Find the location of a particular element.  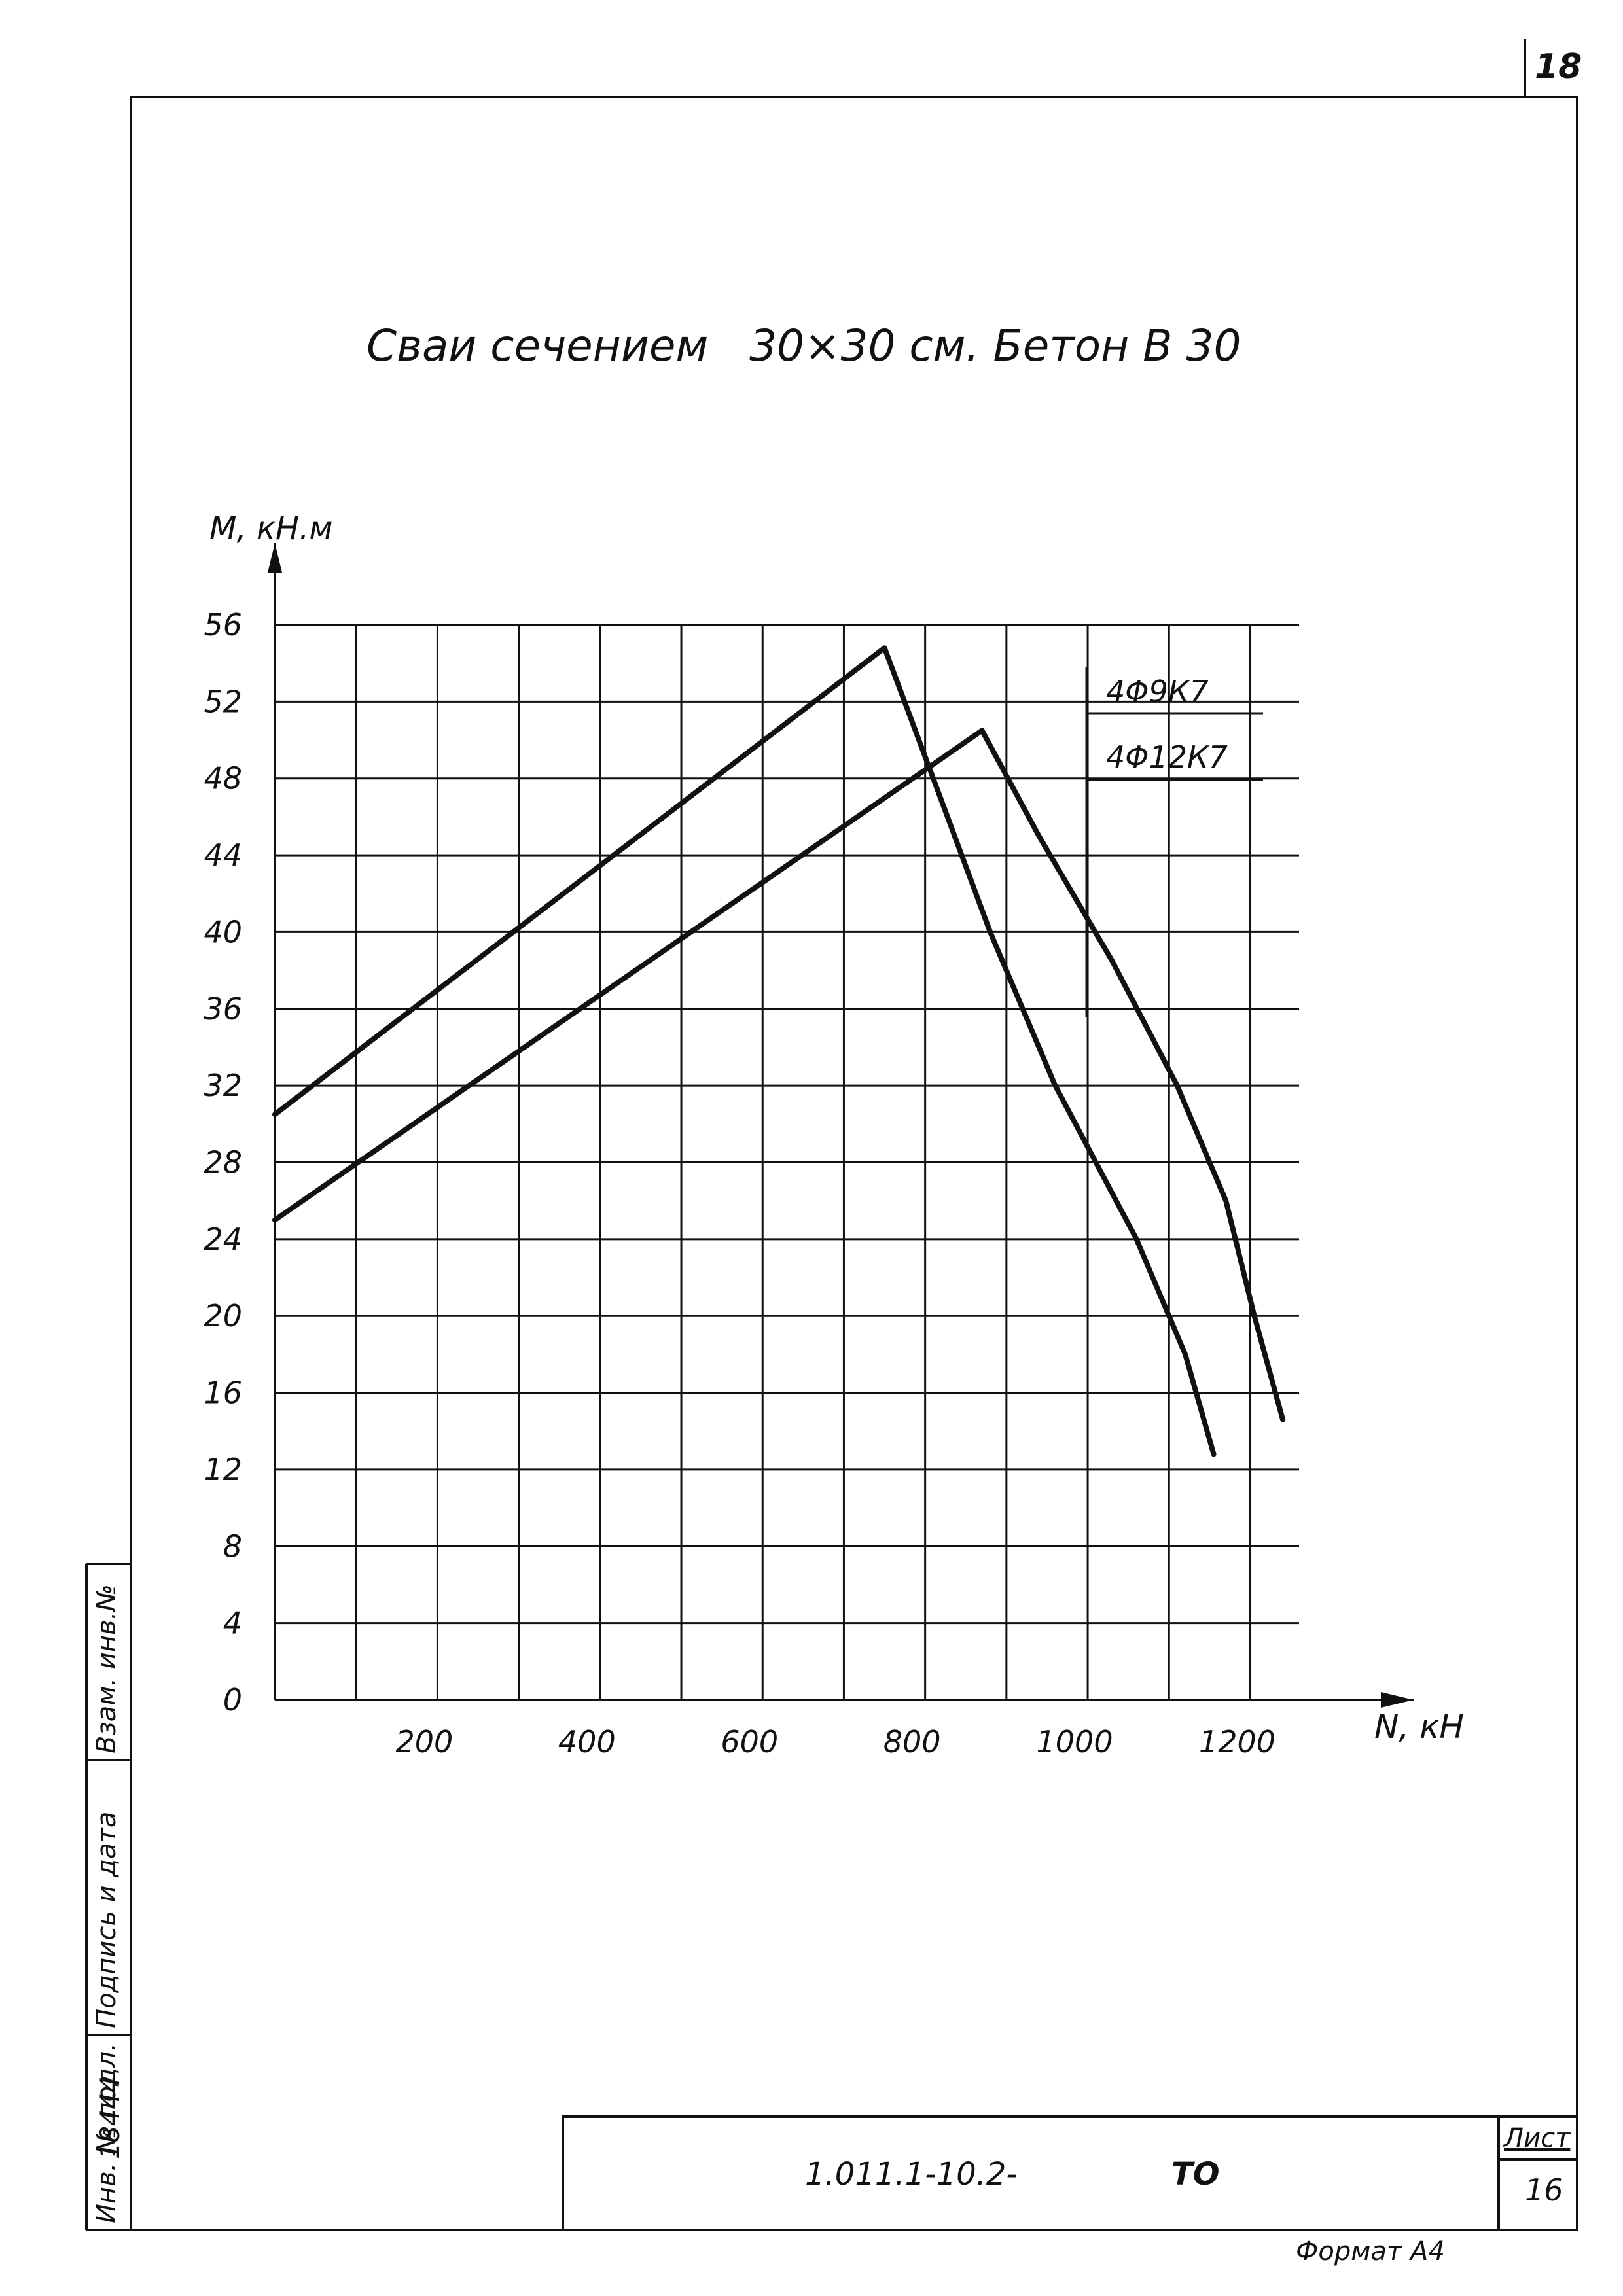

y-tick-label: 28 is located at coordinates (223, 1162).